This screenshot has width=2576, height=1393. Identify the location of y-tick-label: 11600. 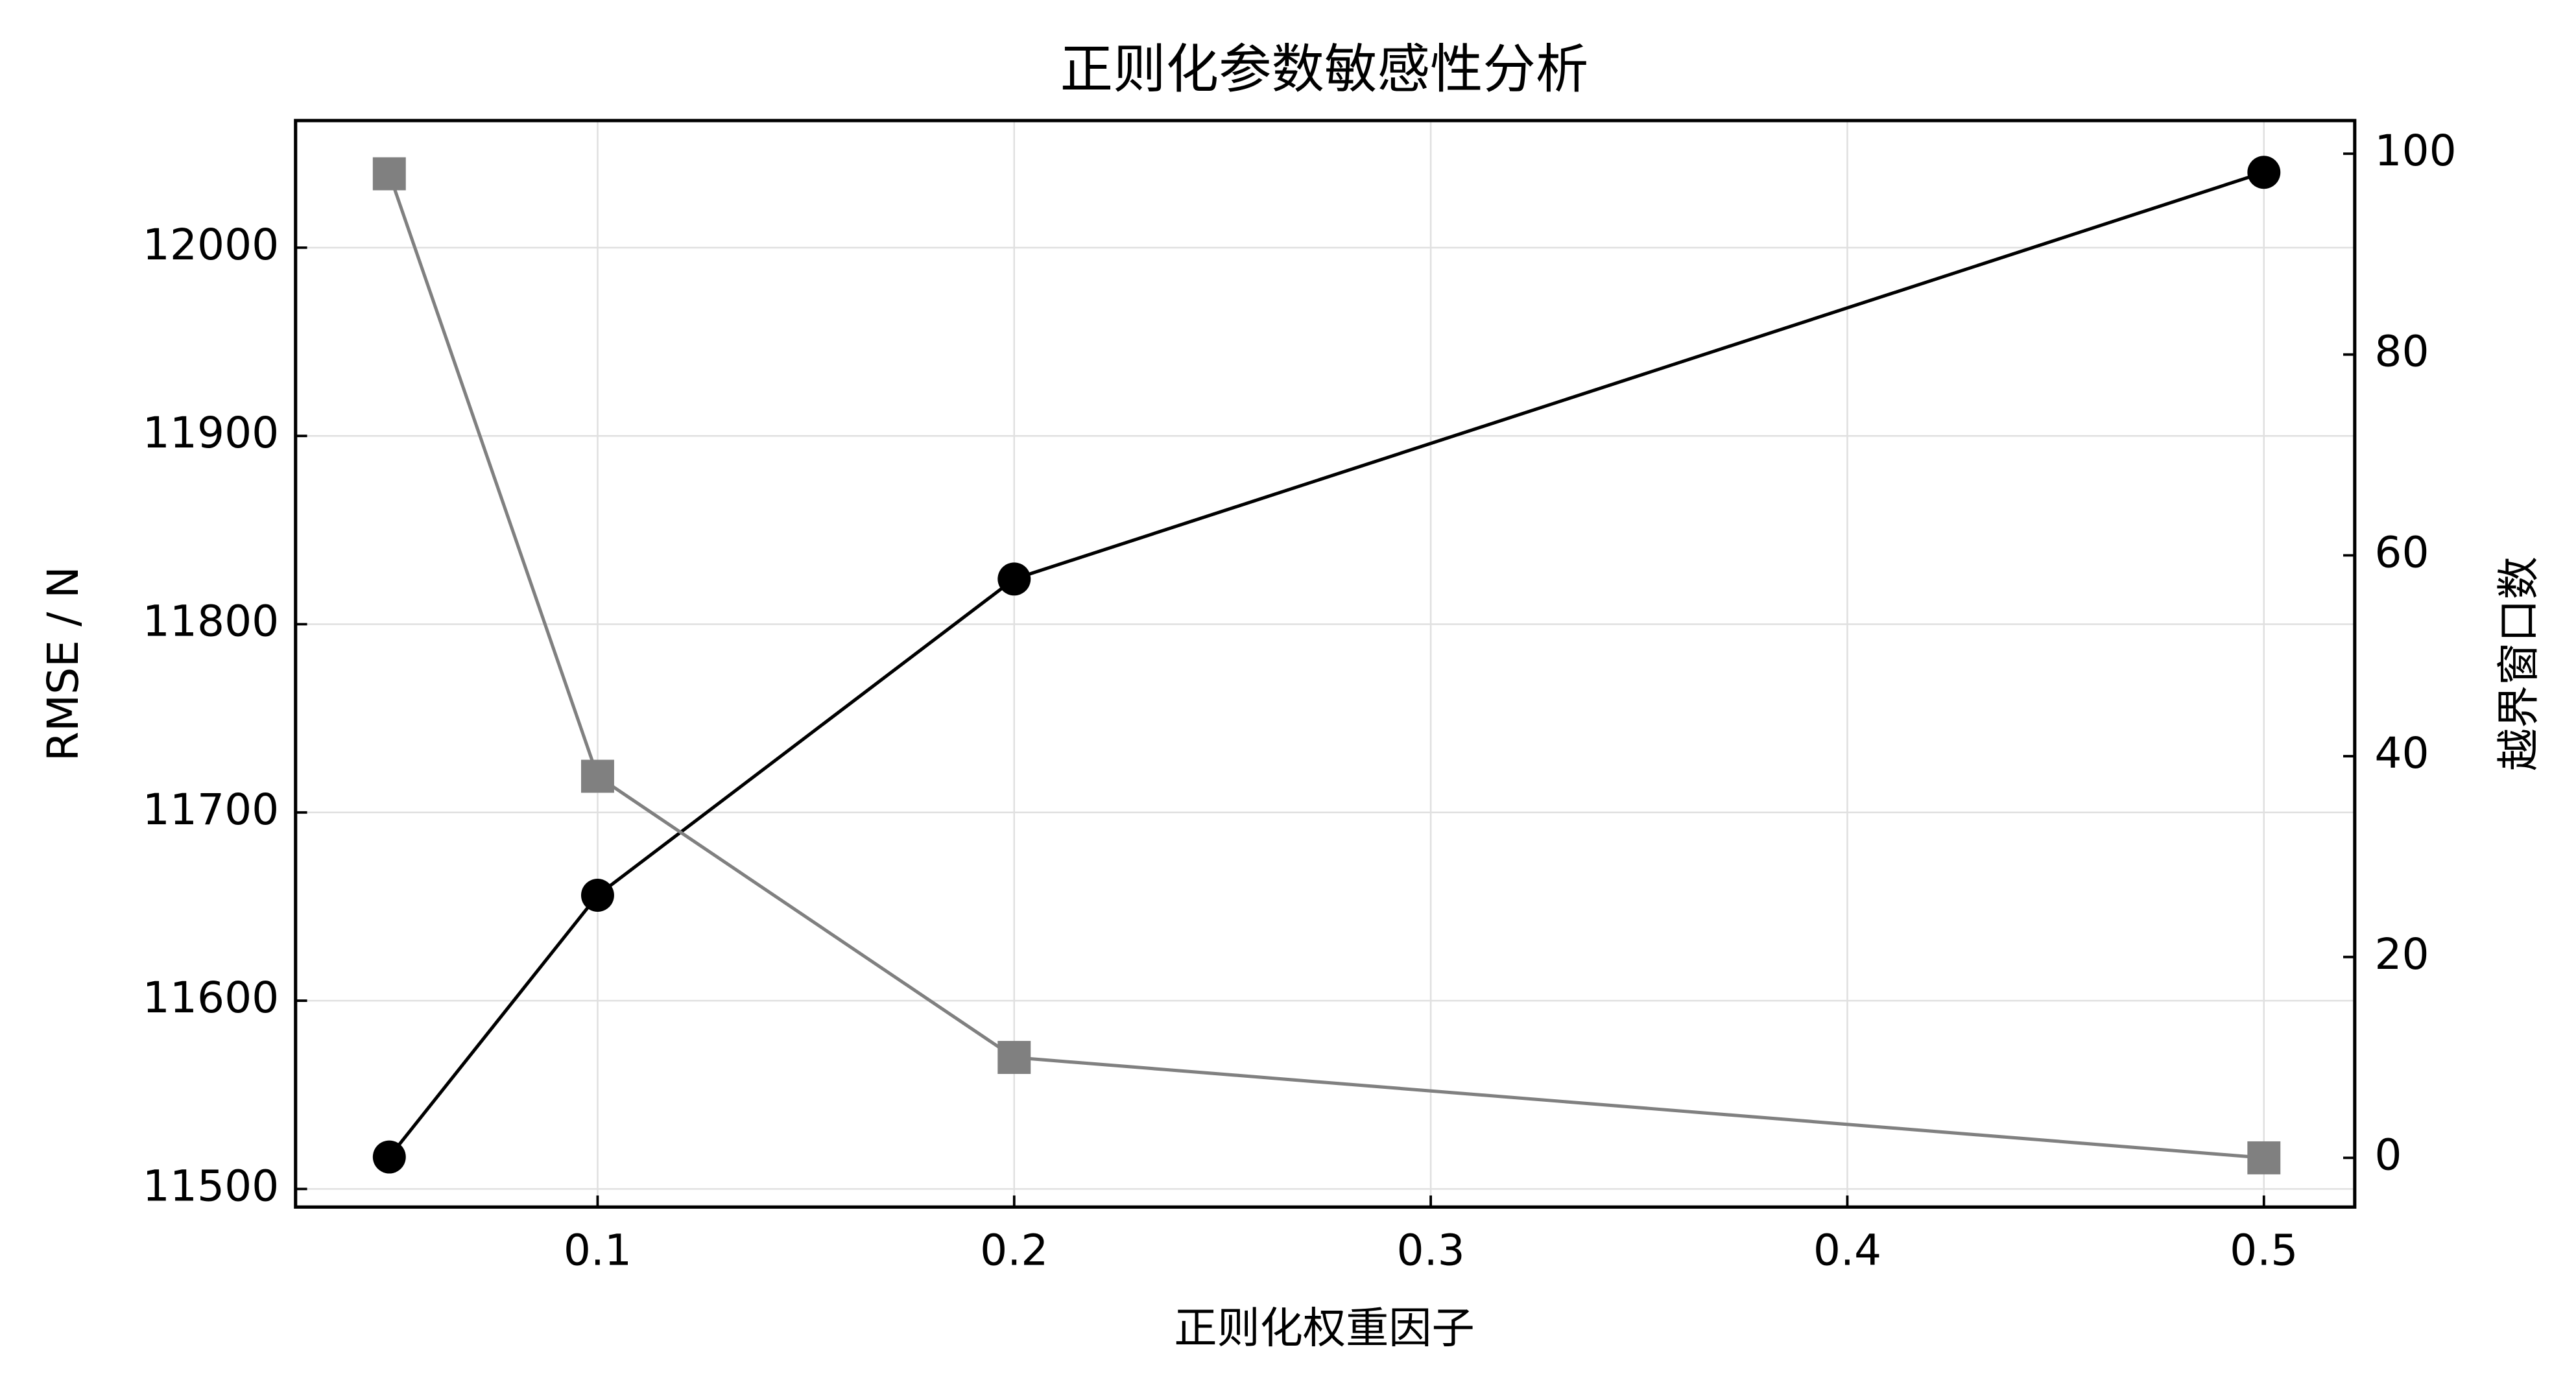
(211, 998).